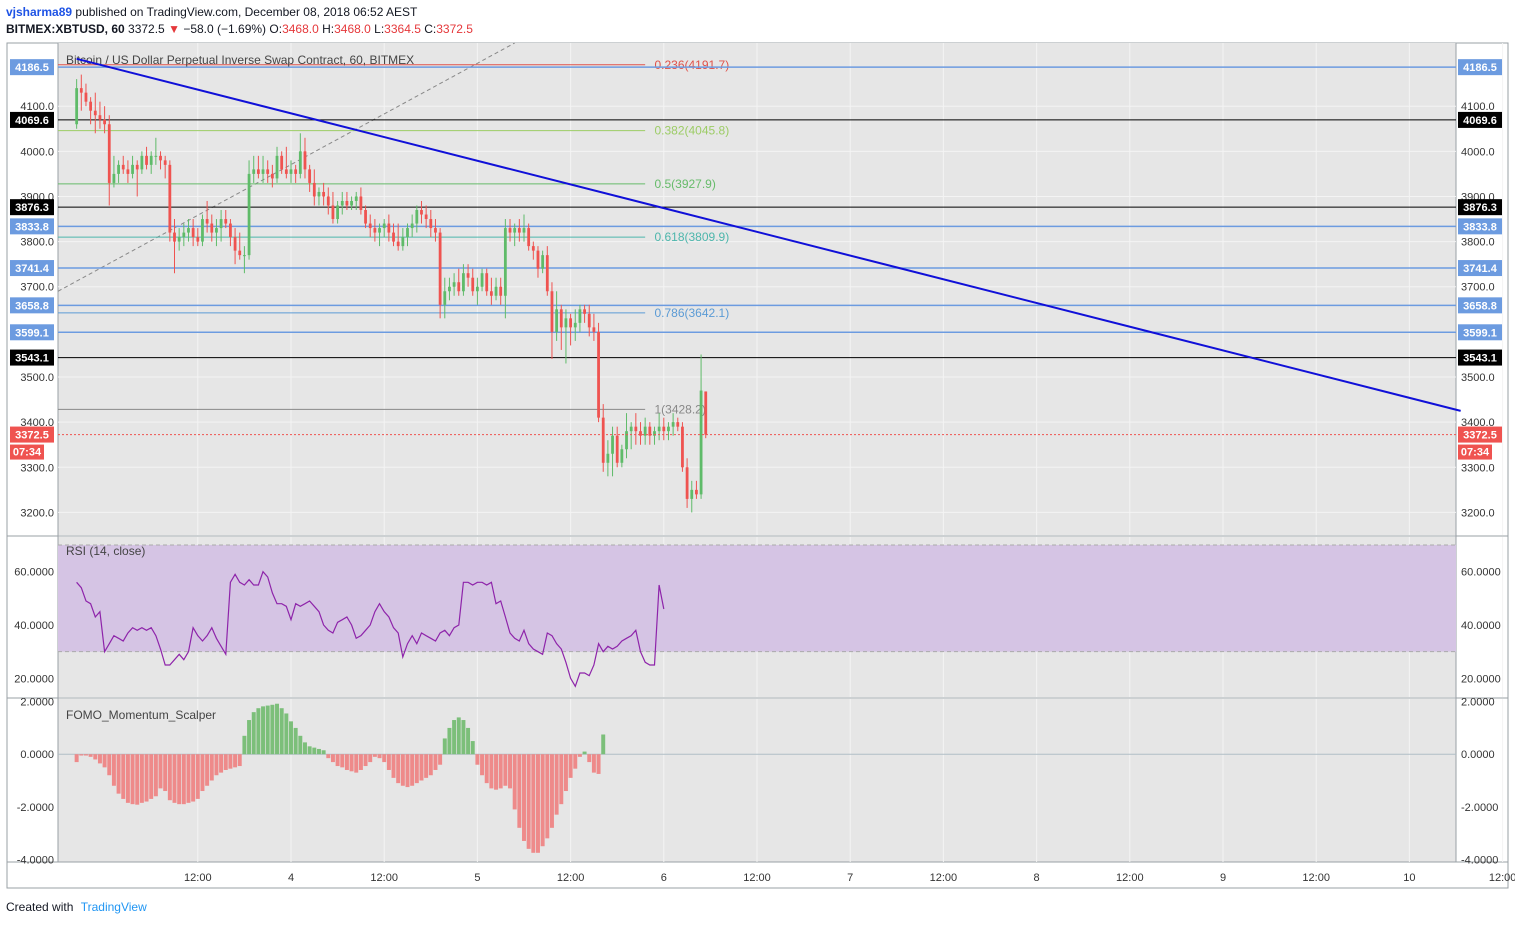  What do you see at coordinates (384, 878) in the screenshot?
I see `time-tick-label: 12:00` at bounding box center [384, 878].